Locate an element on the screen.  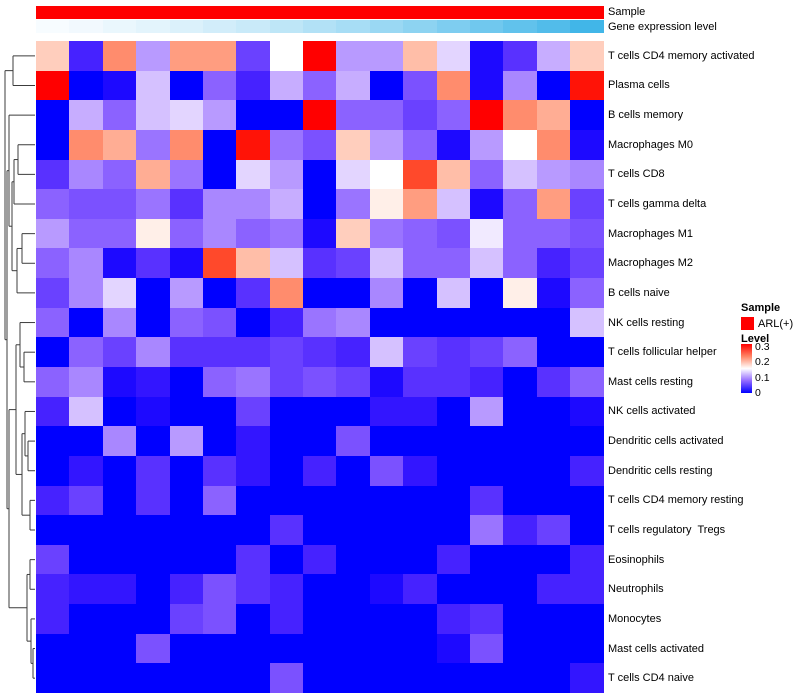
sample-legend-swatch is located at coordinates (747, 323).